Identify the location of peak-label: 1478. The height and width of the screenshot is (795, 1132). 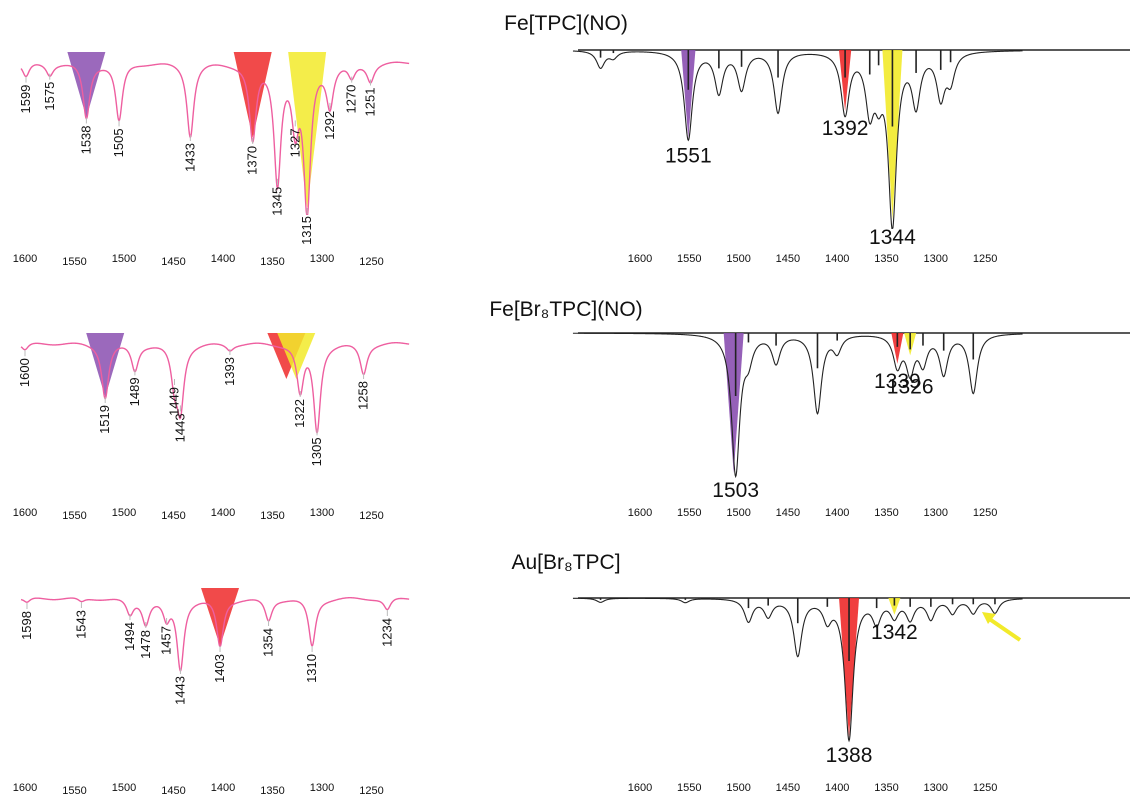
(145, 644).